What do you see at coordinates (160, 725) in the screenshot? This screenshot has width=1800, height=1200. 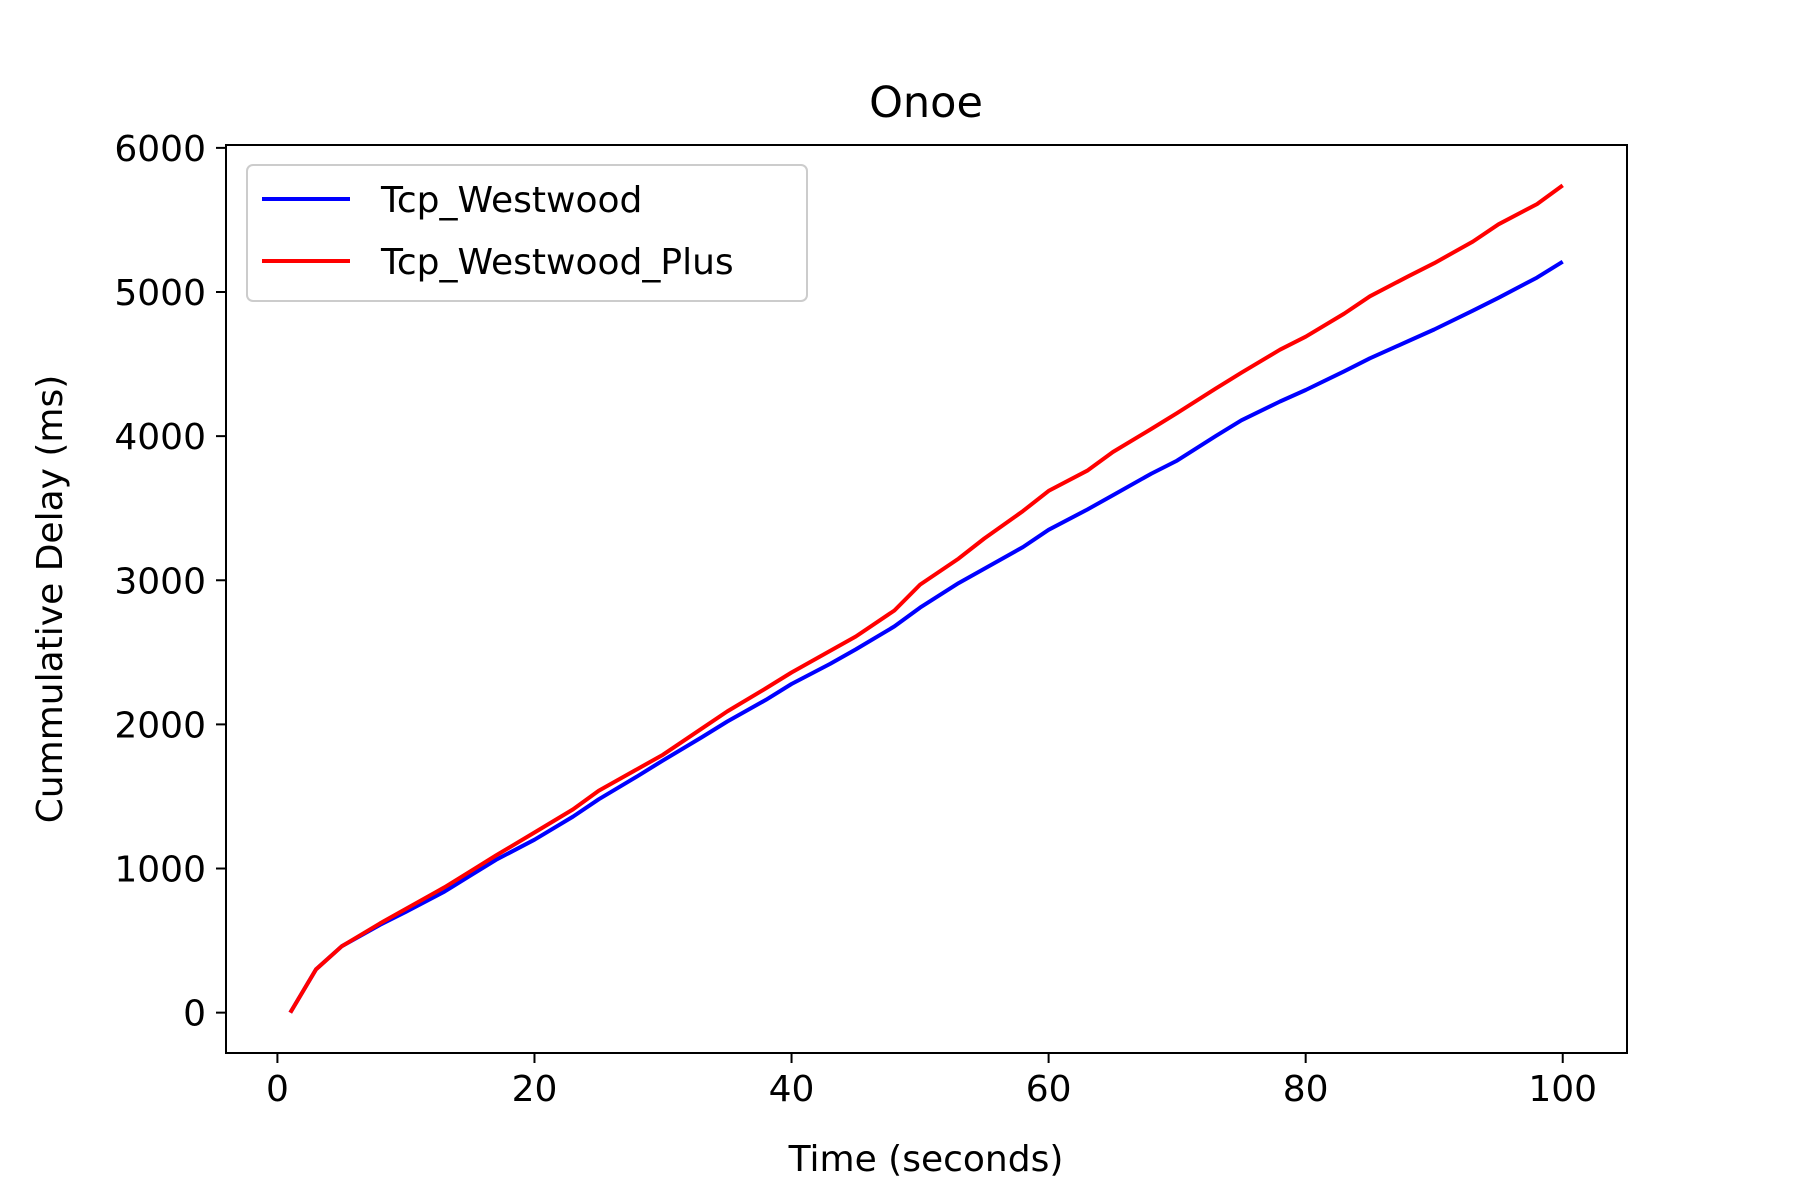 I see `y-tick-label: 2000` at bounding box center [160, 725].